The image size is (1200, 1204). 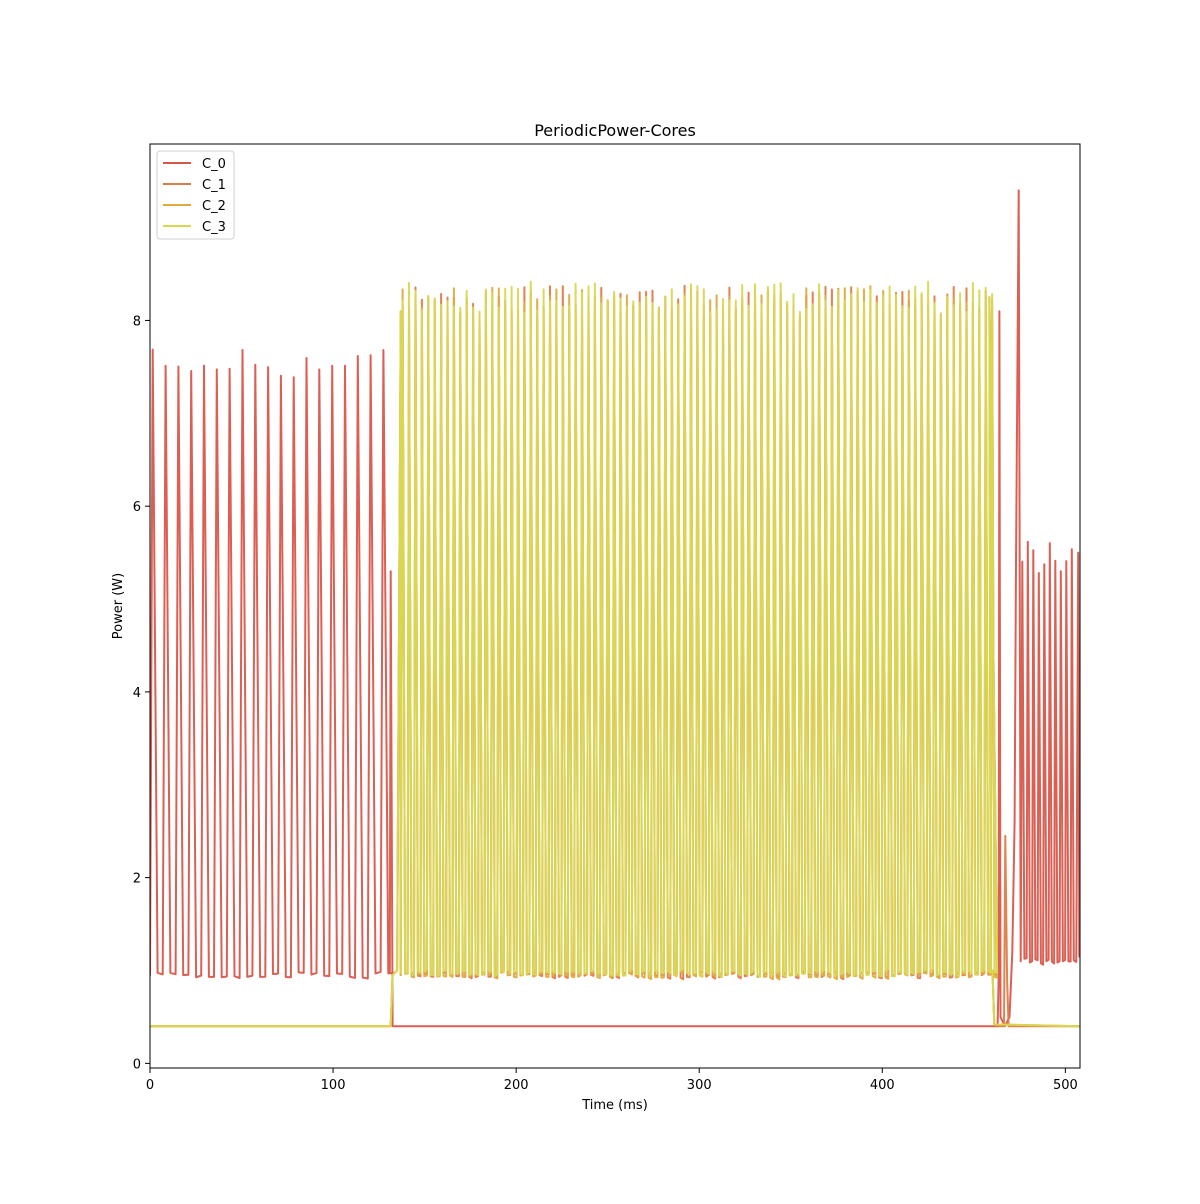 What do you see at coordinates (137, 1064) in the screenshot?
I see `y-tick-label: 0` at bounding box center [137, 1064].